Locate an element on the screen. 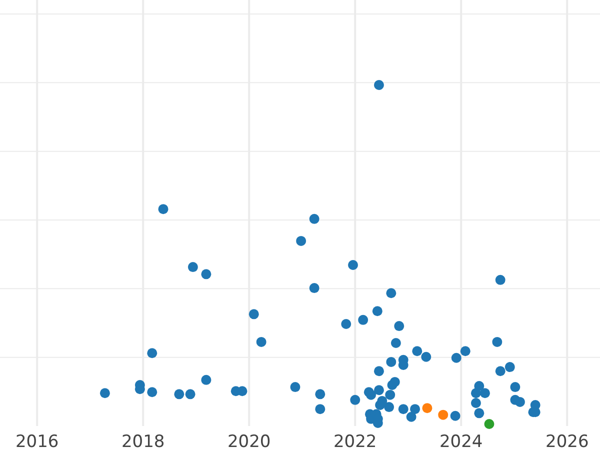 Image resolution: width=600 pixels, height=450 pixels. x-tick-label: 2022 is located at coordinates (355, 441).